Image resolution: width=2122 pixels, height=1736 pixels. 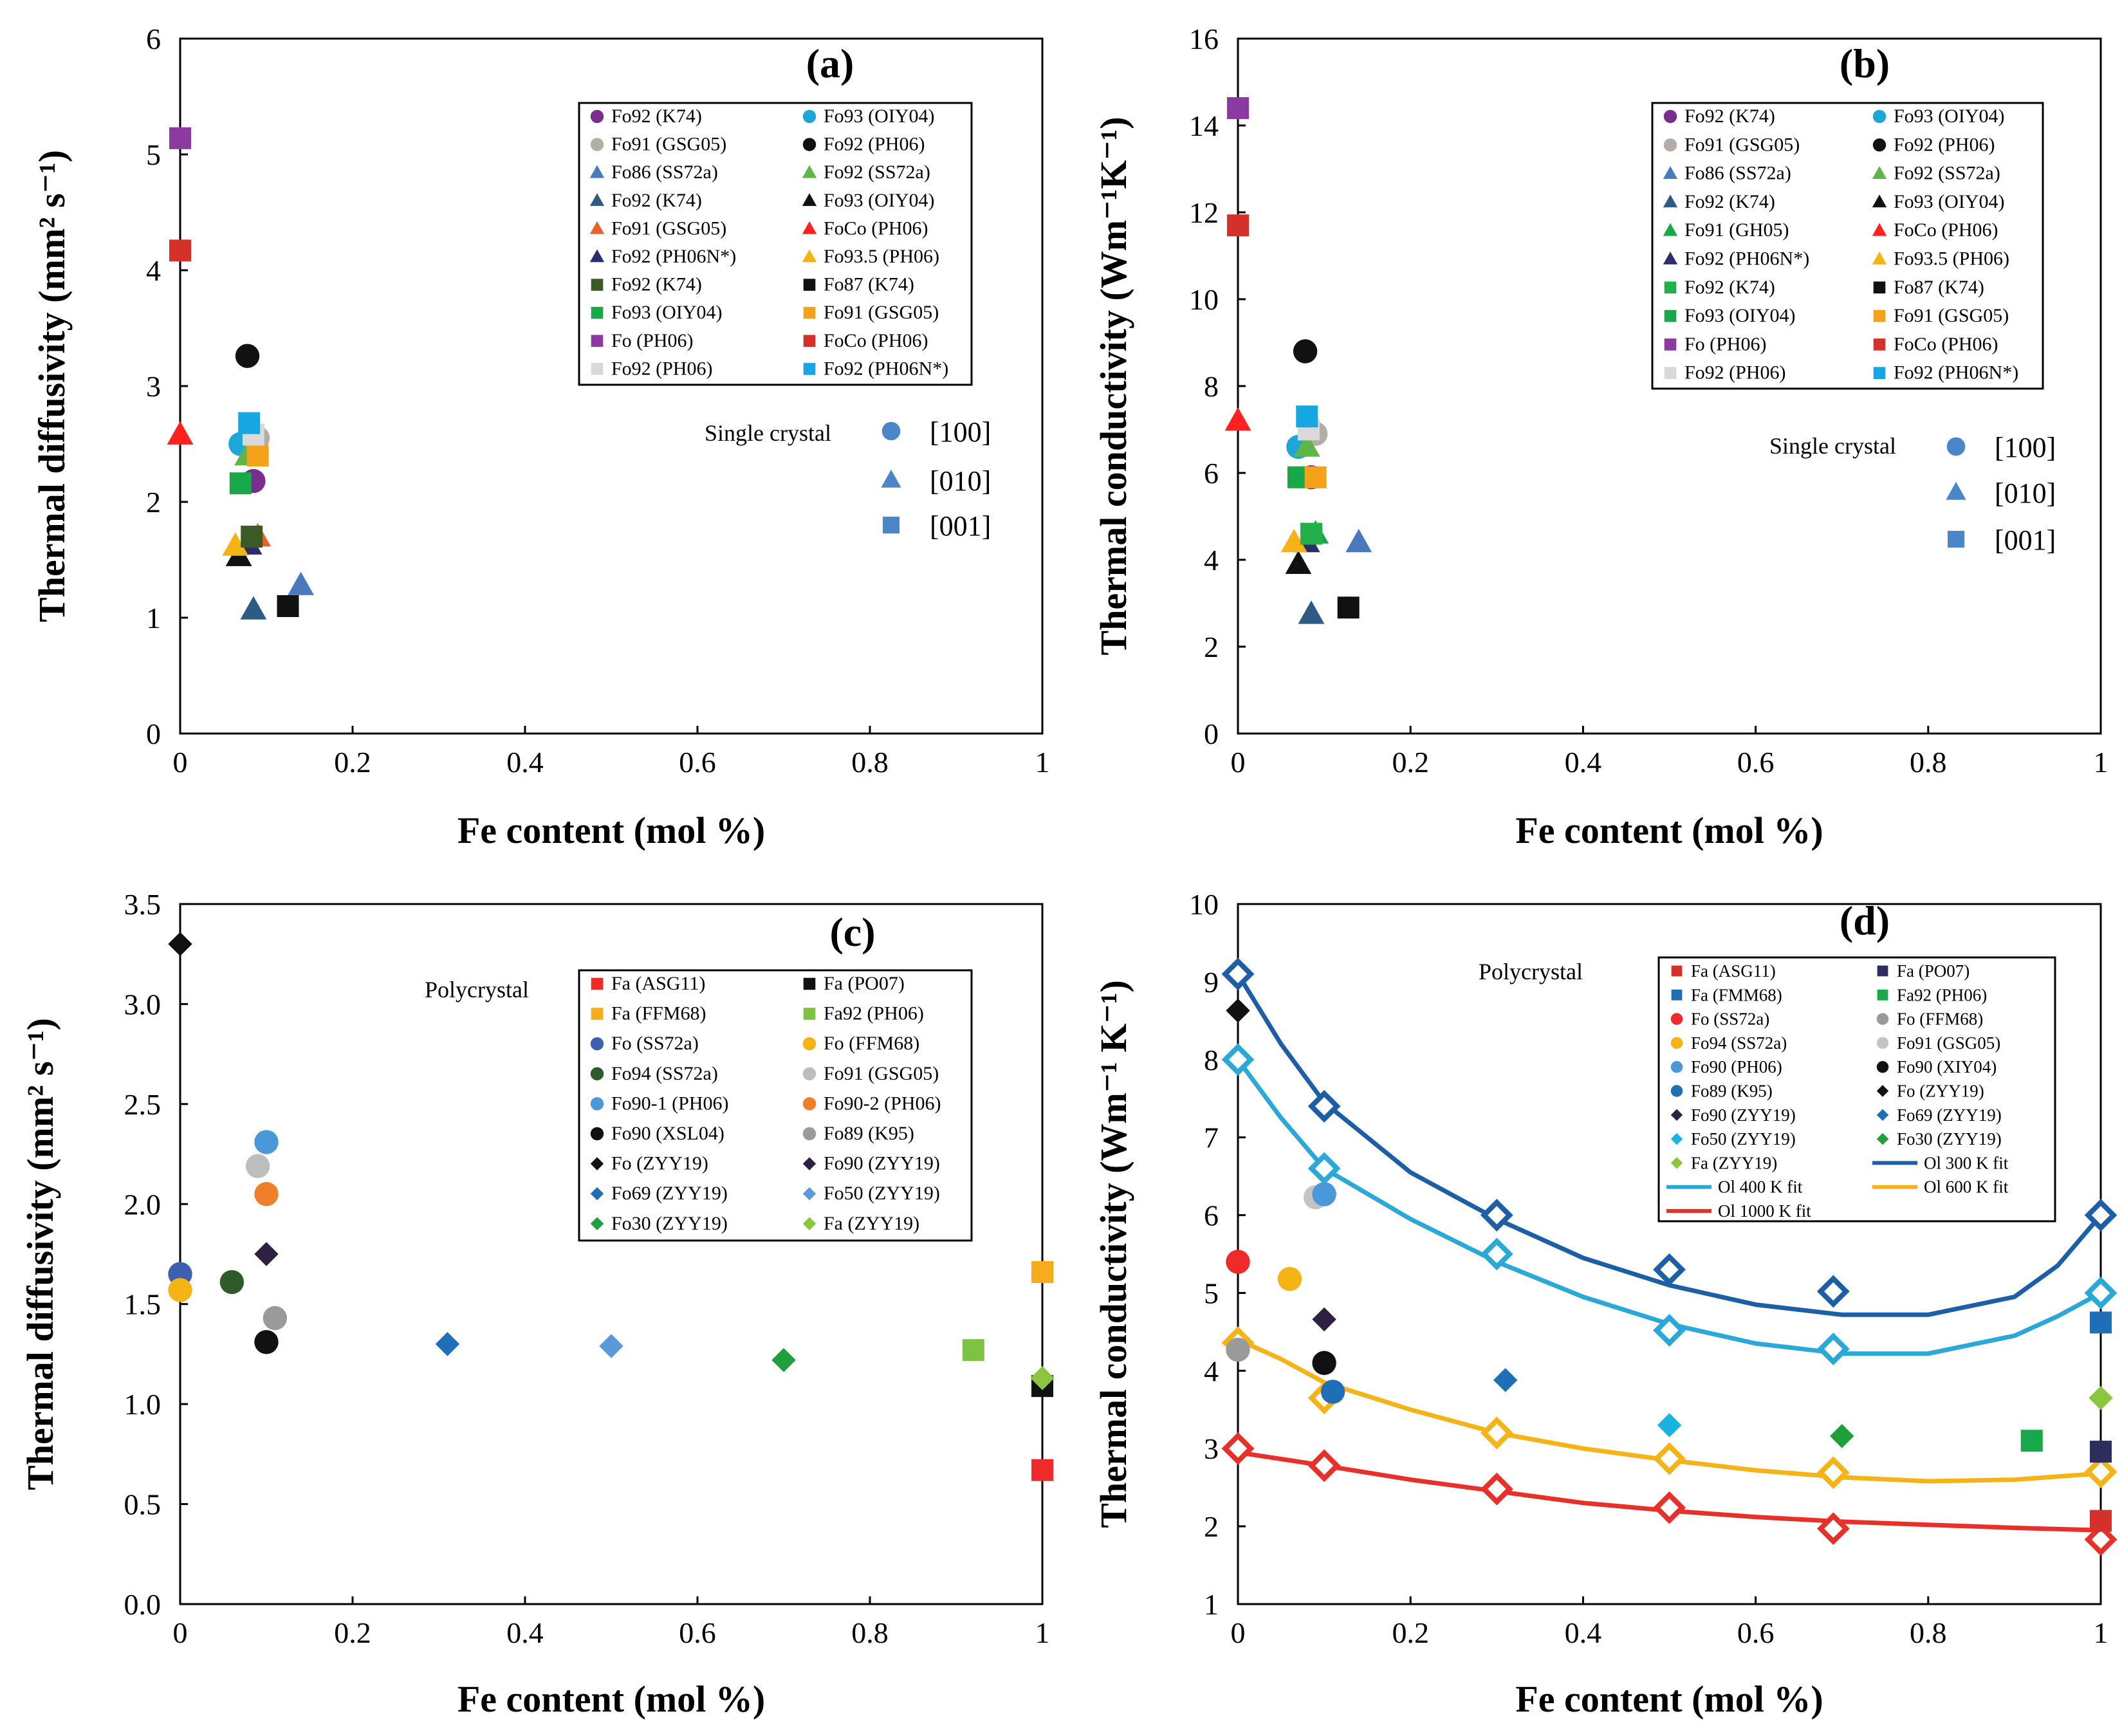 I want to click on direction-label: [001], so click(x=961, y=526).